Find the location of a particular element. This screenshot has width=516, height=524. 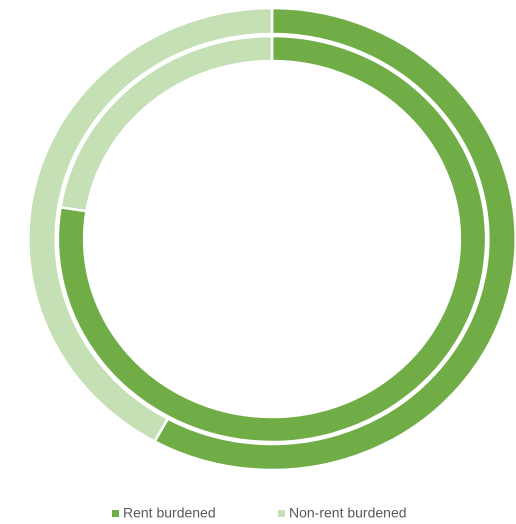

legend: Rent burdened Non-rent burdened is located at coordinates (259, 513).